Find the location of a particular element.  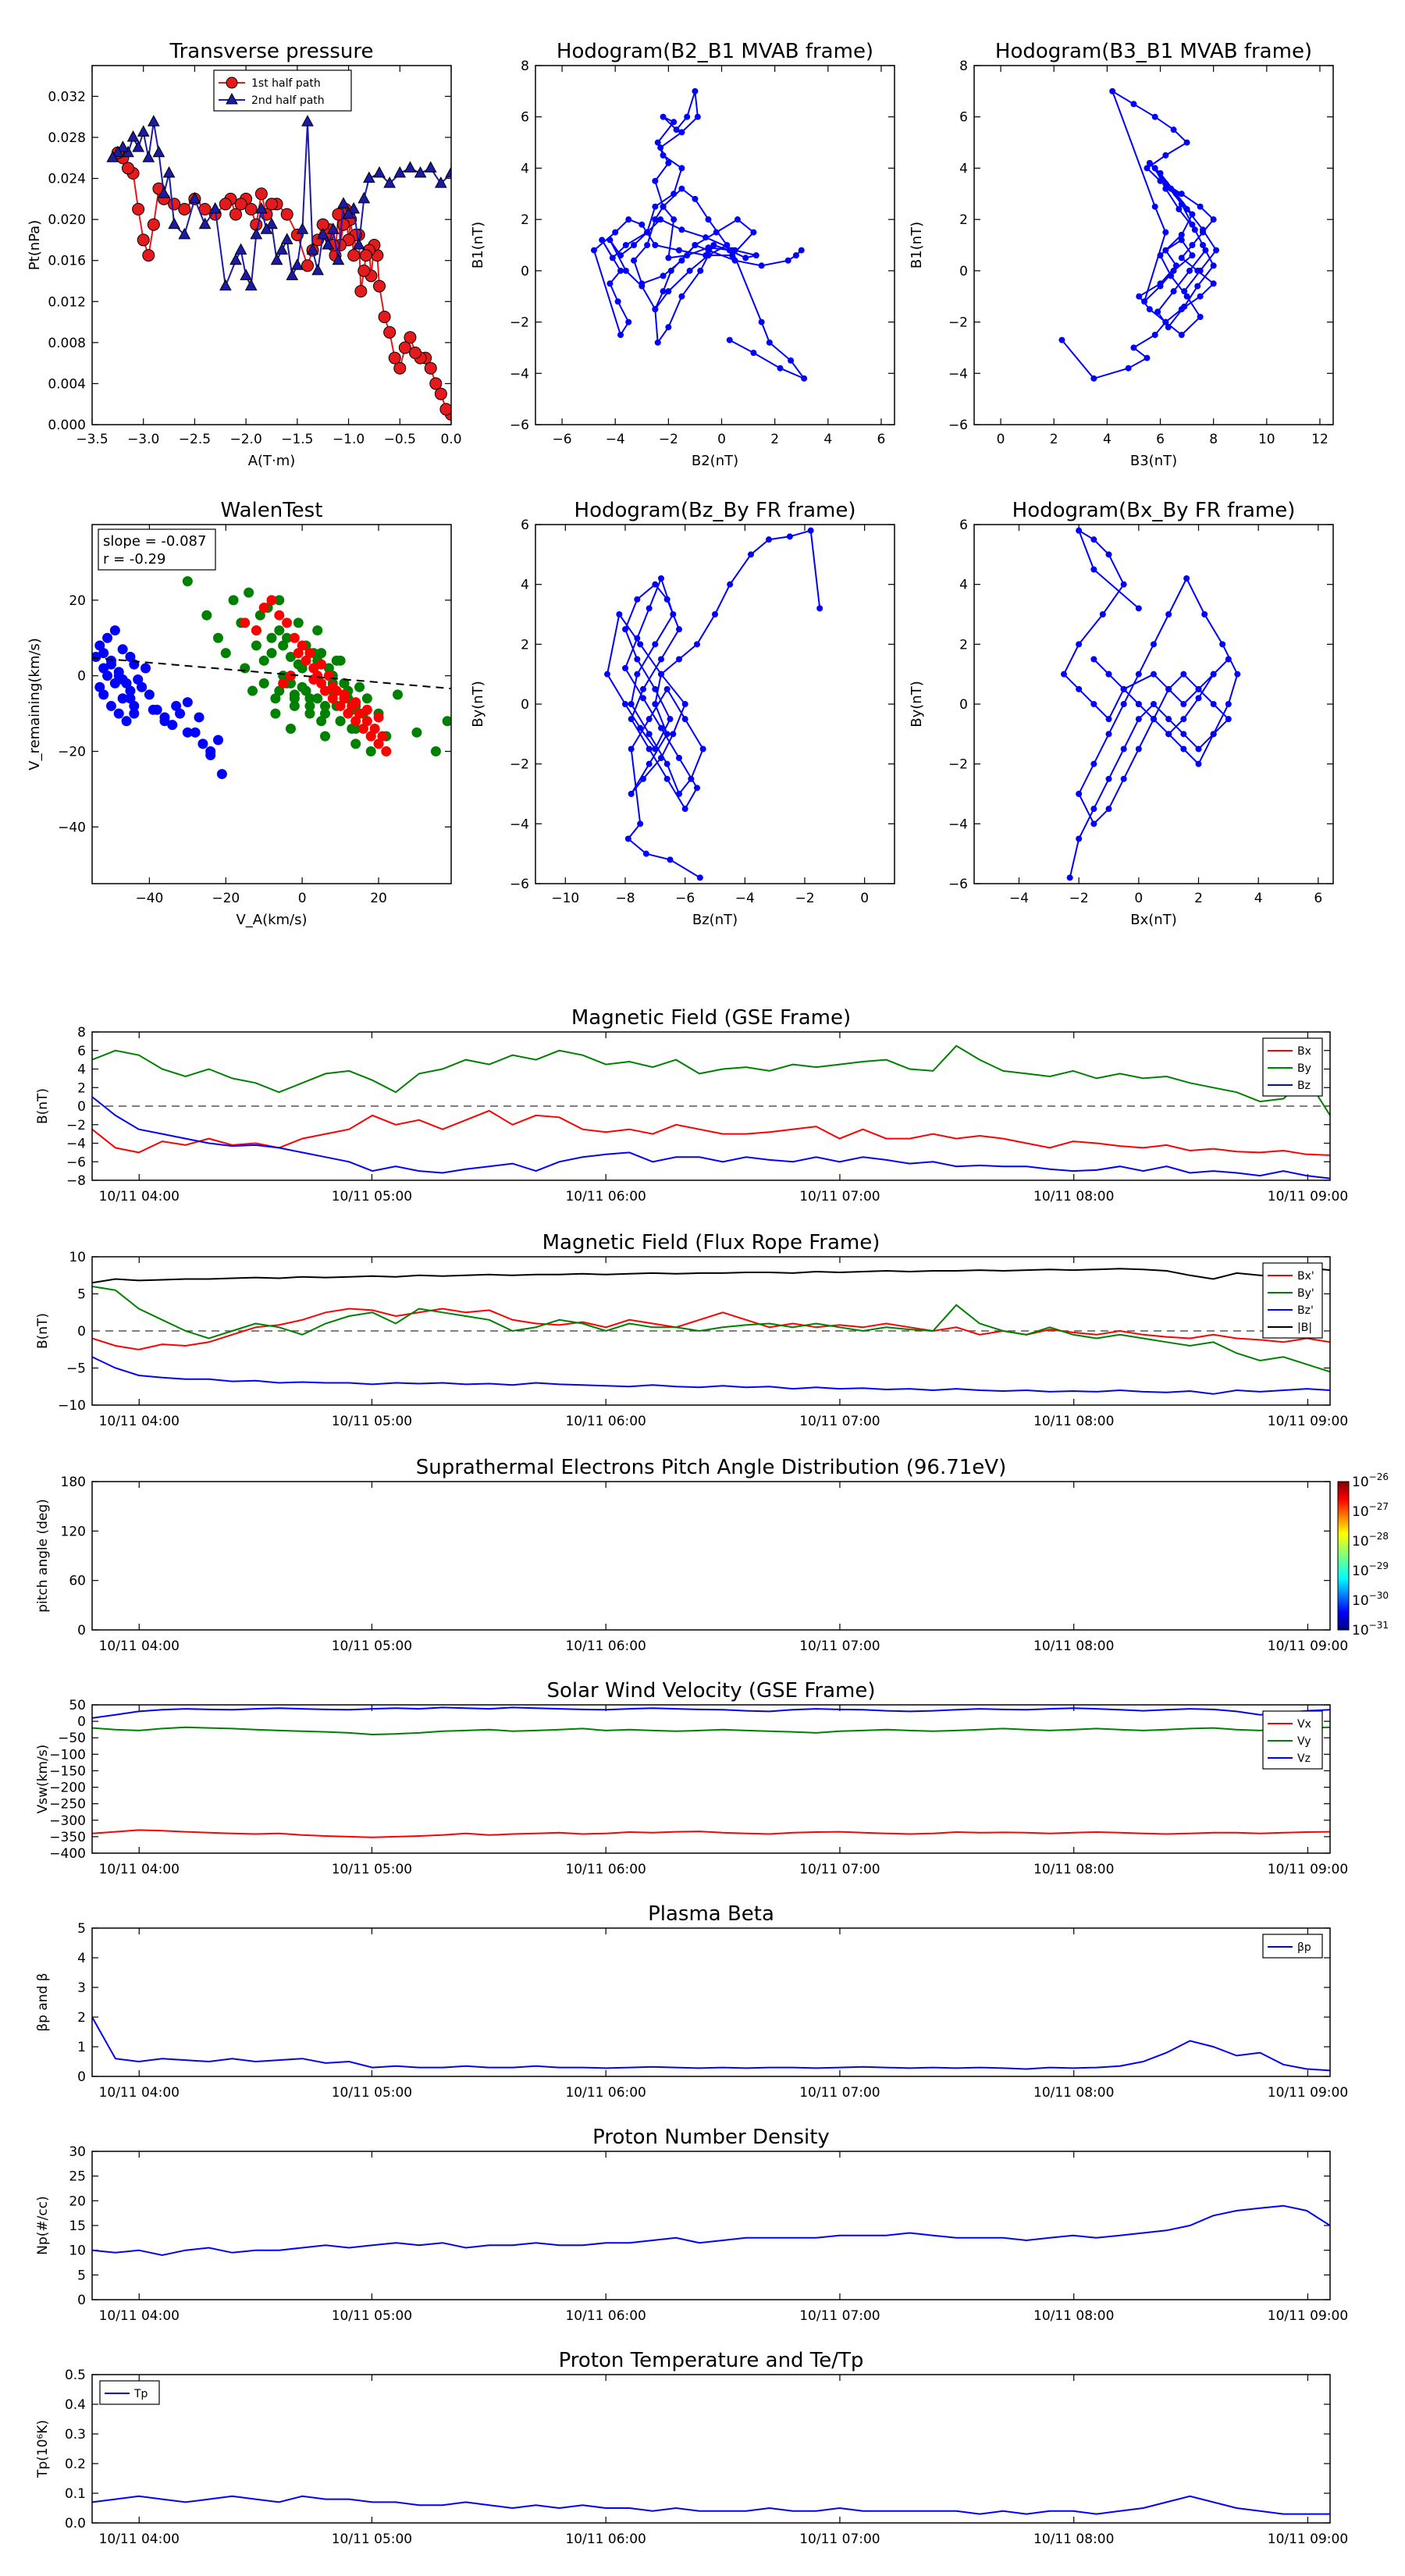

x-tick-label: 10/11 04:00 is located at coordinates (139, 1196).